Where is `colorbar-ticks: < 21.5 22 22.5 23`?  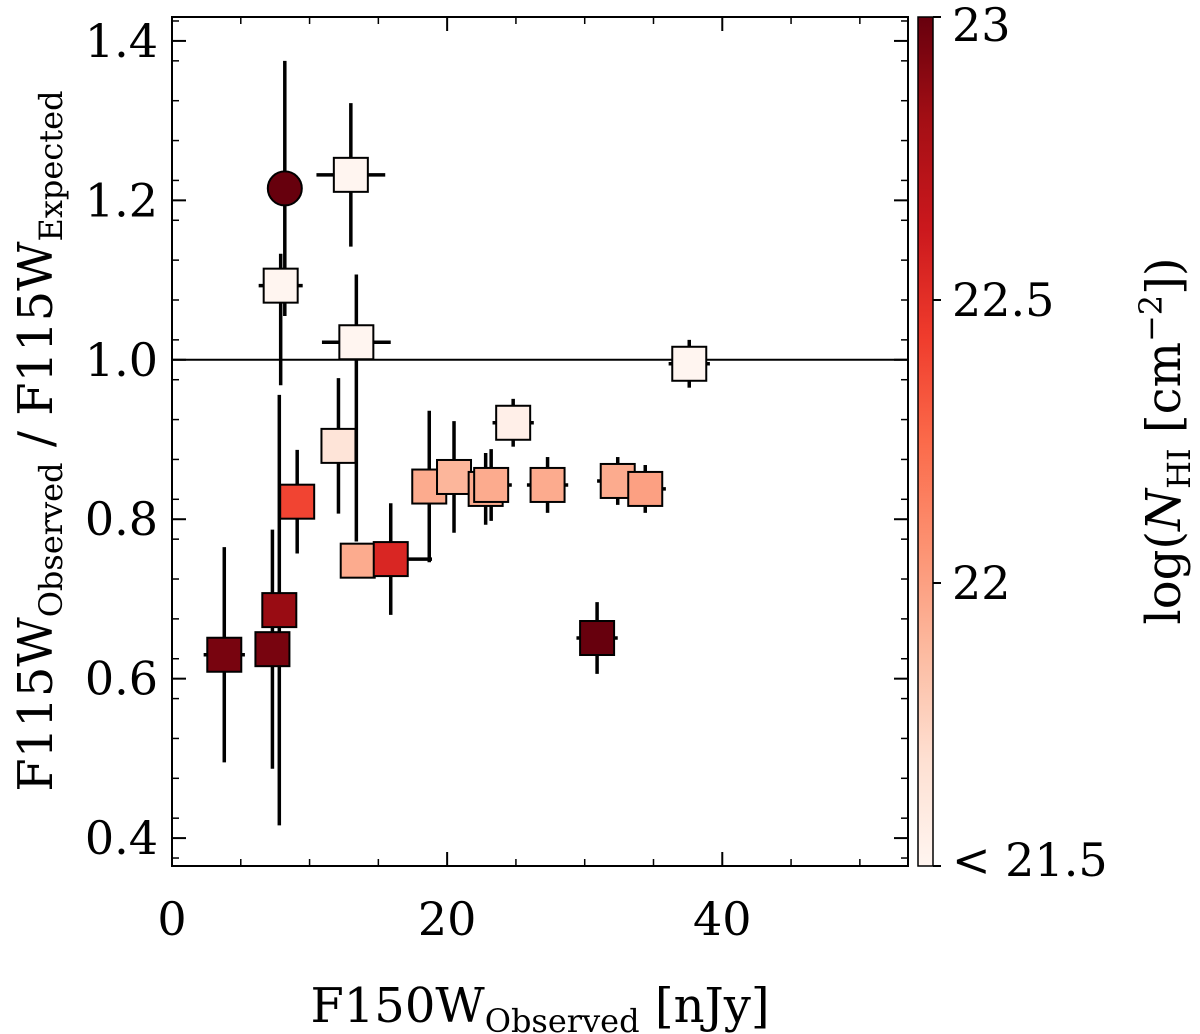 colorbar-ticks: < 21.5 22 22.5 23 is located at coordinates (1020, 443).